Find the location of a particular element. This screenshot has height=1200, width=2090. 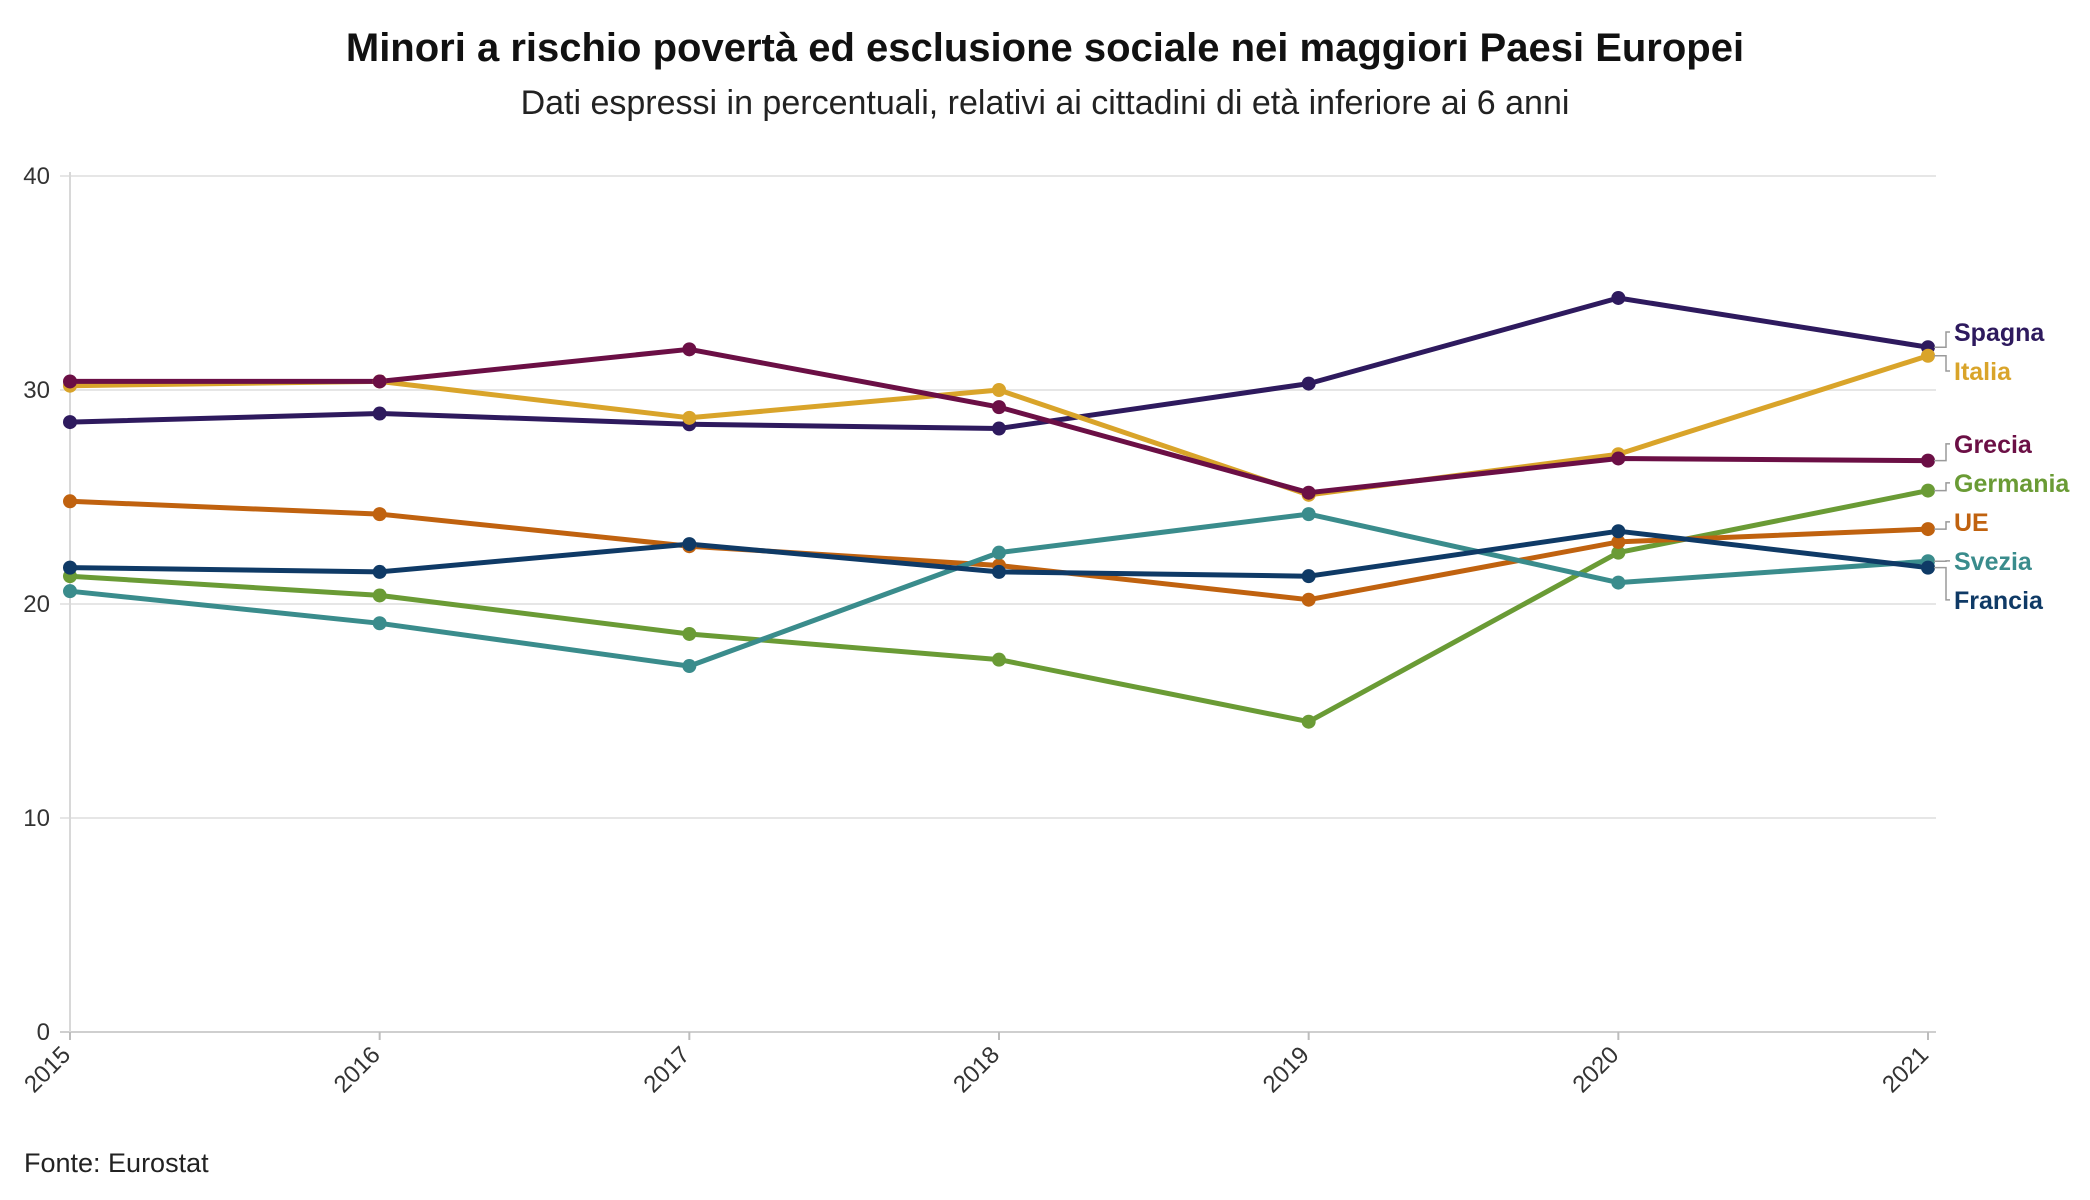

series-label-germania: Germania is located at coordinates (2012, 484).